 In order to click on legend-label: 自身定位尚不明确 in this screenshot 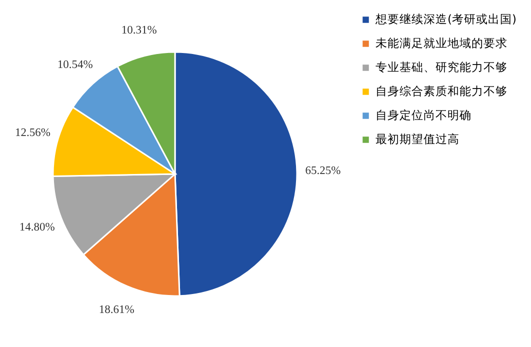, I will do `click(424, 115)`.